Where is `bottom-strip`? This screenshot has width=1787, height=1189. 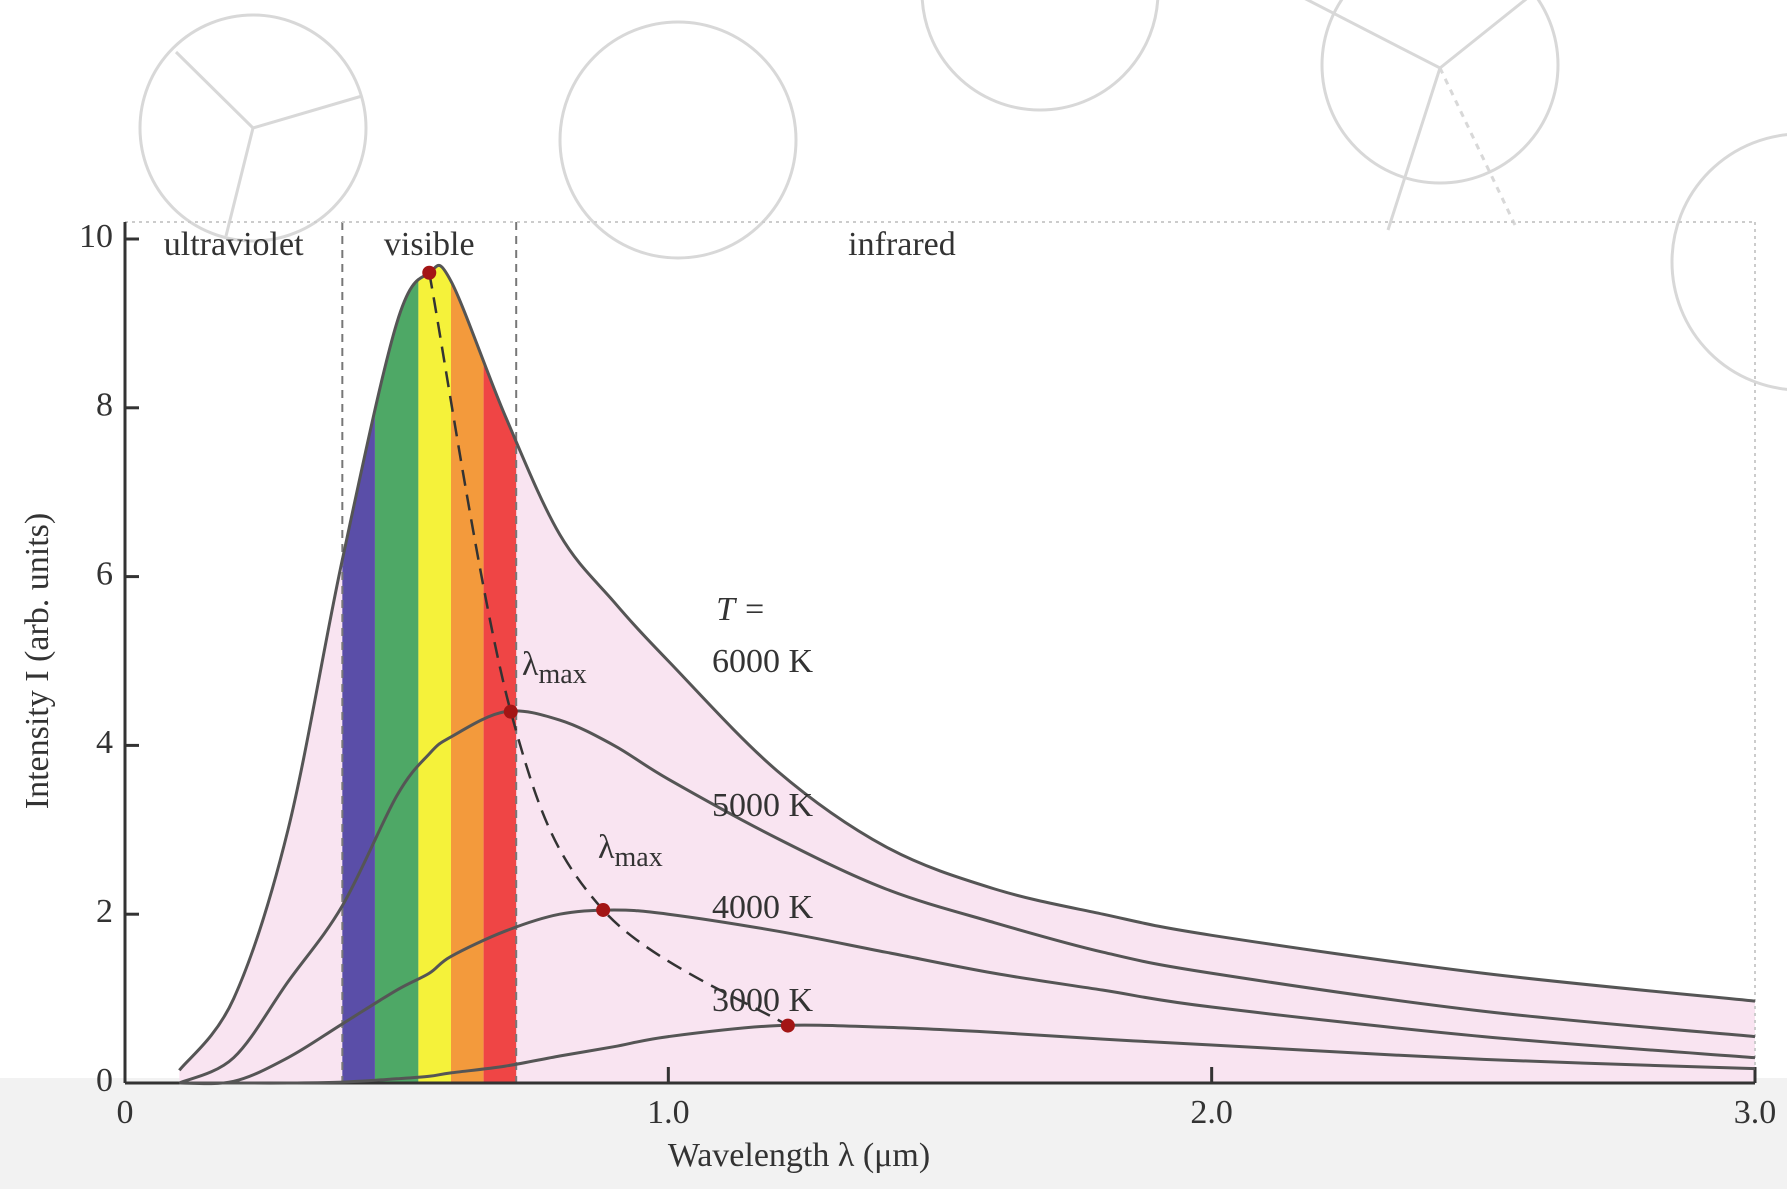
bottom-strip is located at coordinates (893, 1133).